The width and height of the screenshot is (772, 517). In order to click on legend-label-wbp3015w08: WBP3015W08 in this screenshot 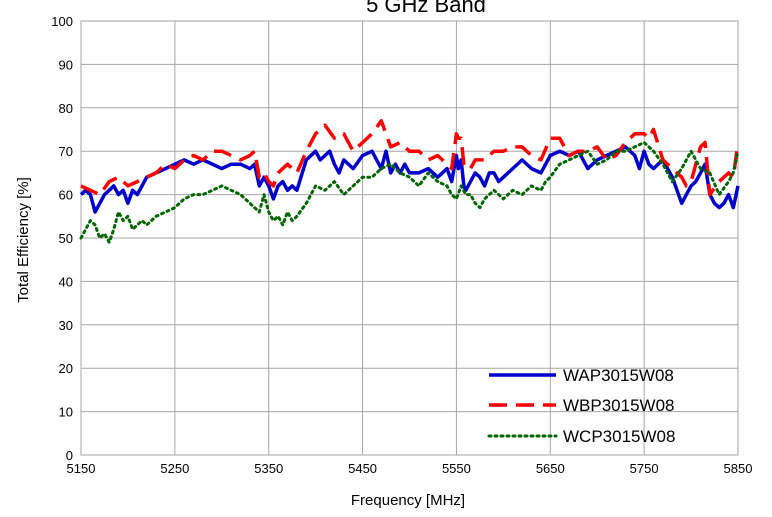, I will do `click(619, 405)`.